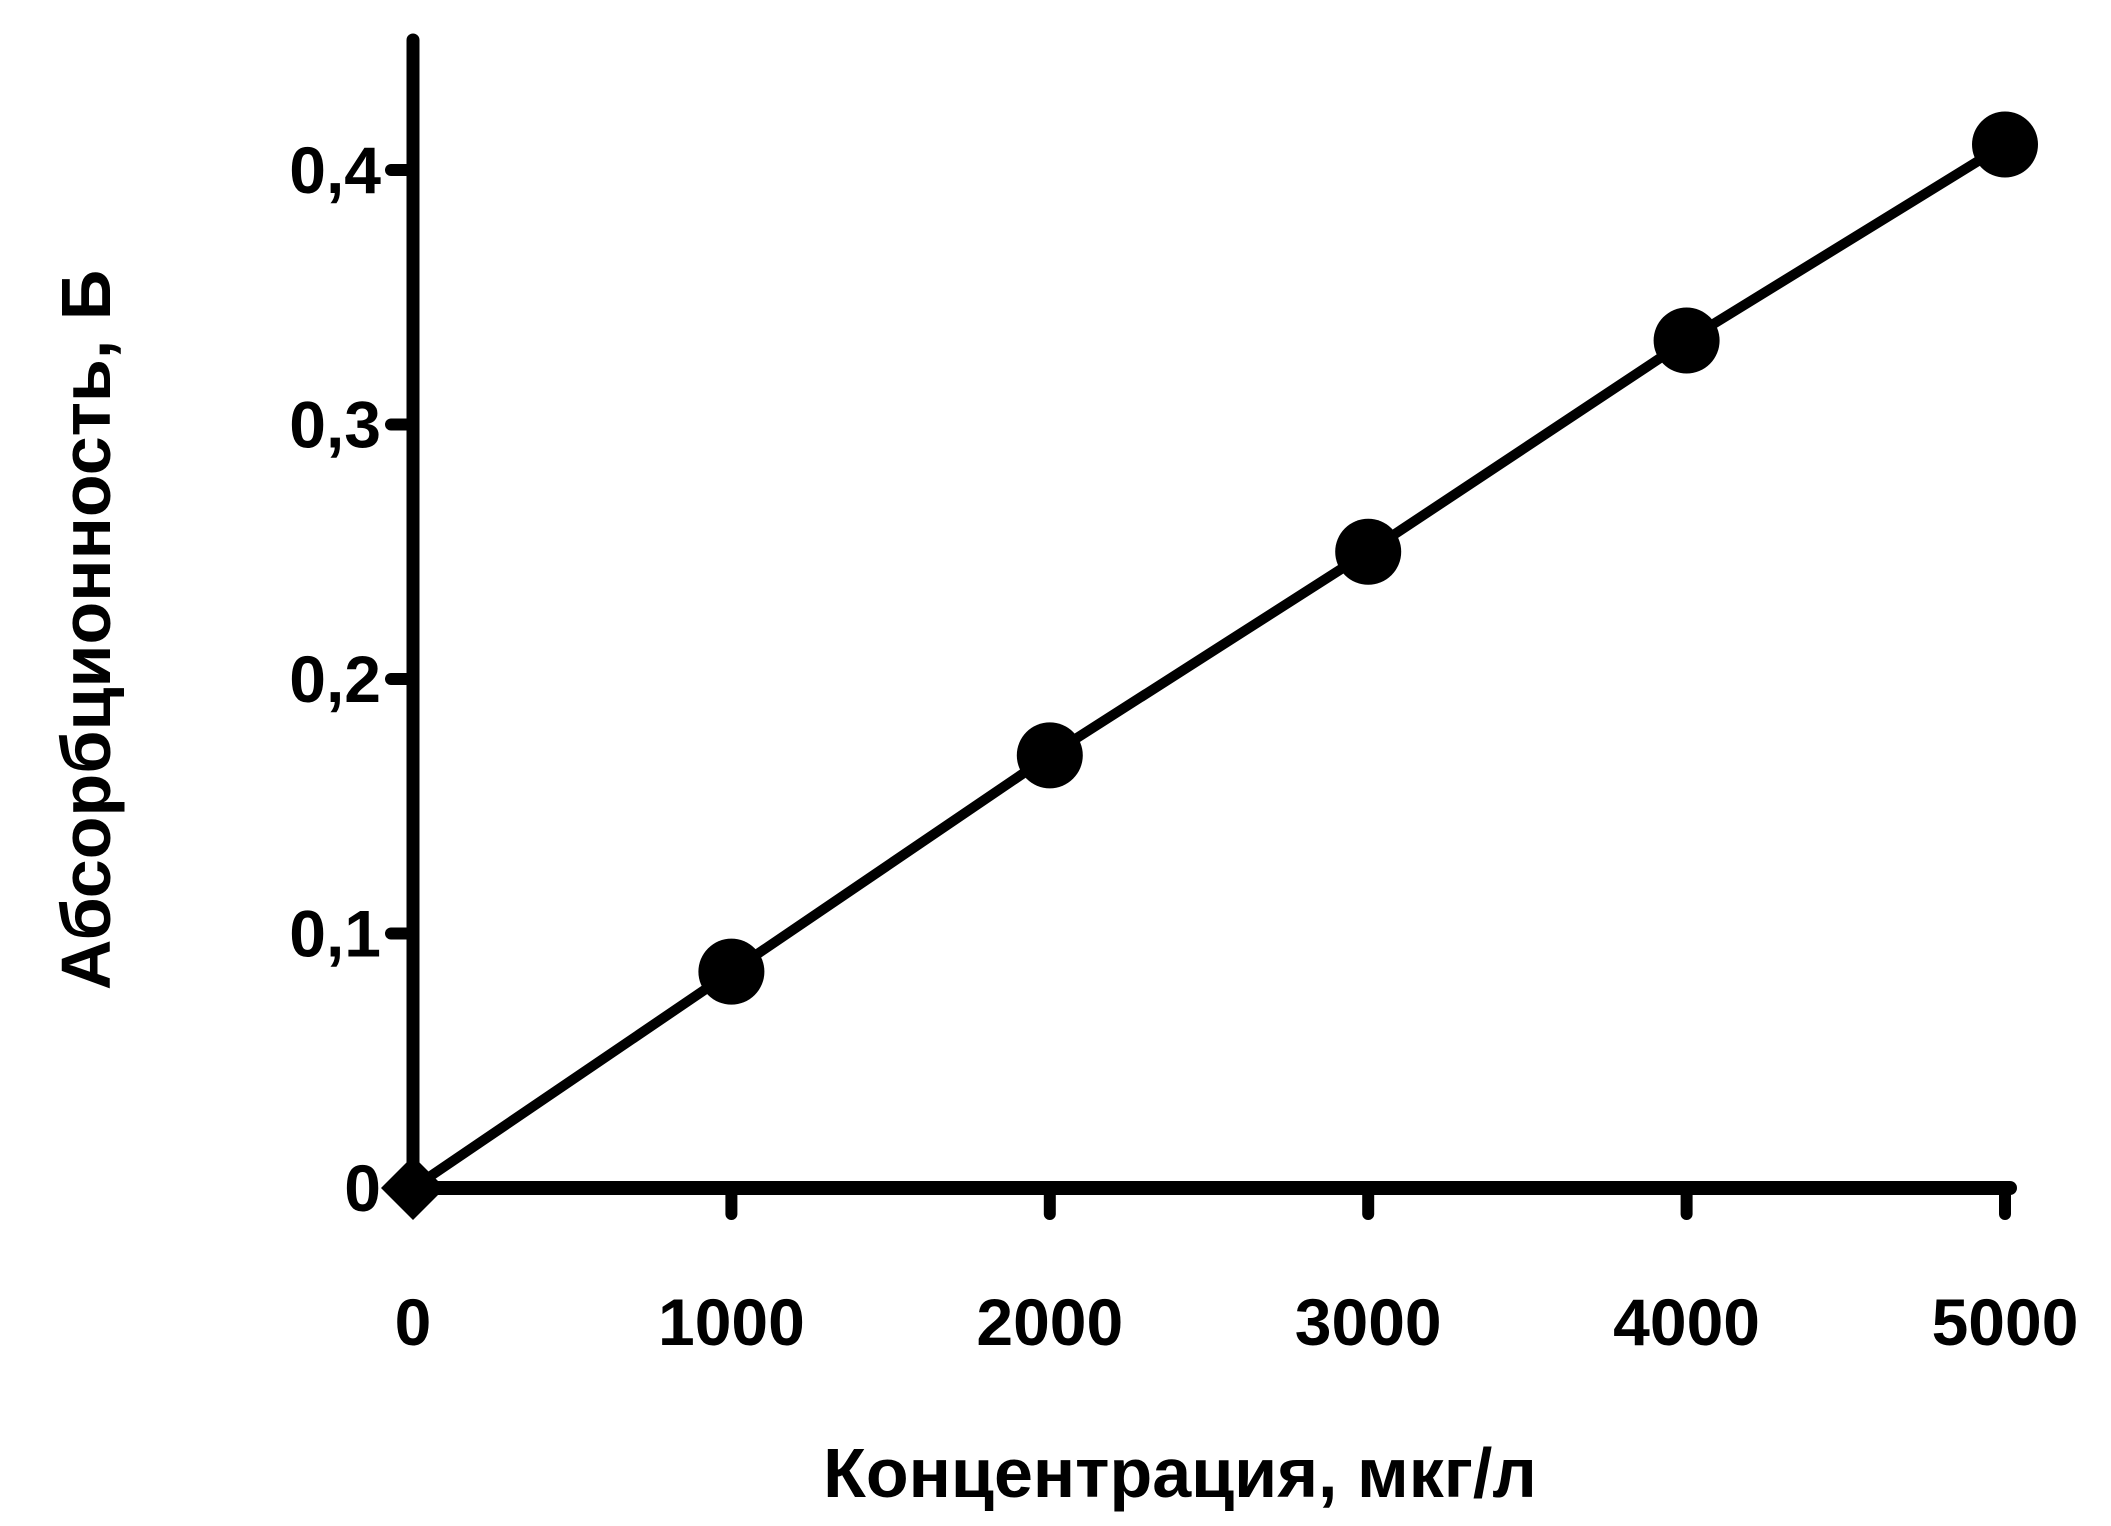  I want to click on y-tick-label: 0,4, so click(335, 170).